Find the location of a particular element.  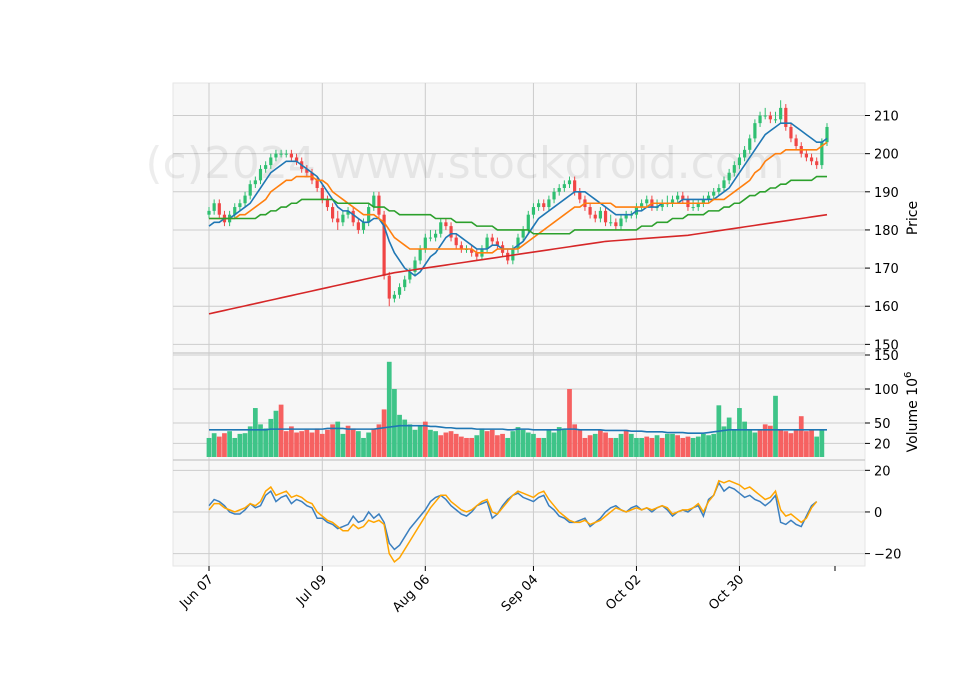

x-tick-label: Oct 30 is located at coordinates (726, 592).